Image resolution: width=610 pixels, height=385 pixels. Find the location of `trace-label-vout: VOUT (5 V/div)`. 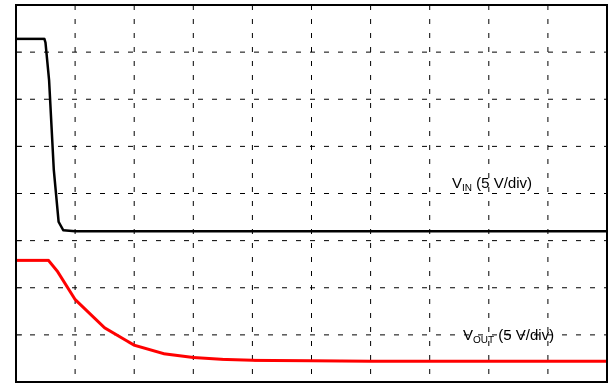

trace-label-vout: VOUT (5 V/div) is located at coordinates (508, 336).